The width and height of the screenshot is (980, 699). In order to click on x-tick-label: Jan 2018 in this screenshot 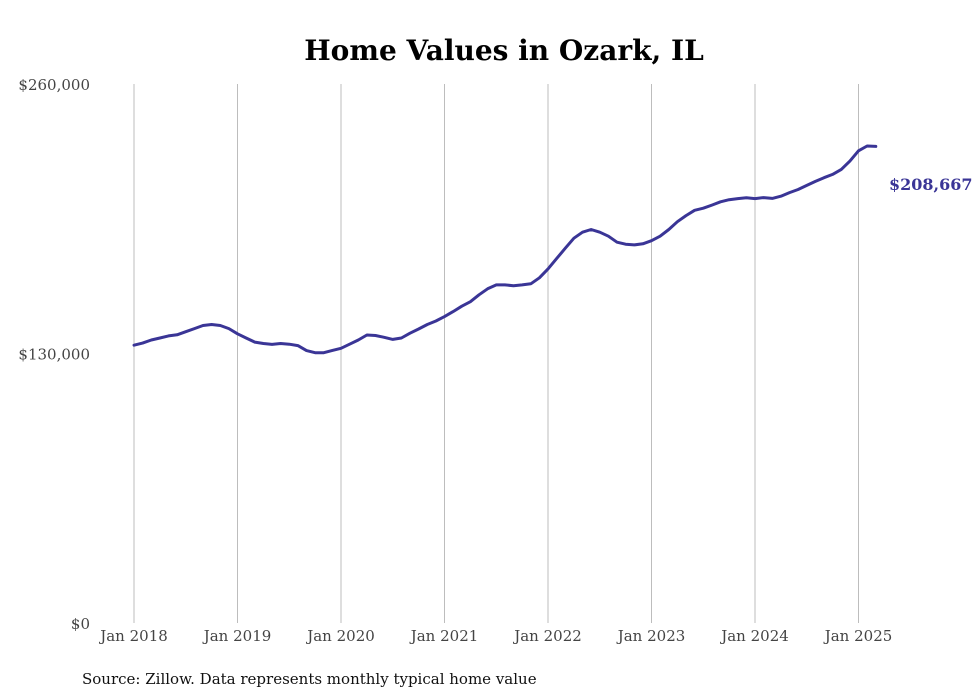, I will do `click(133, 636)`.